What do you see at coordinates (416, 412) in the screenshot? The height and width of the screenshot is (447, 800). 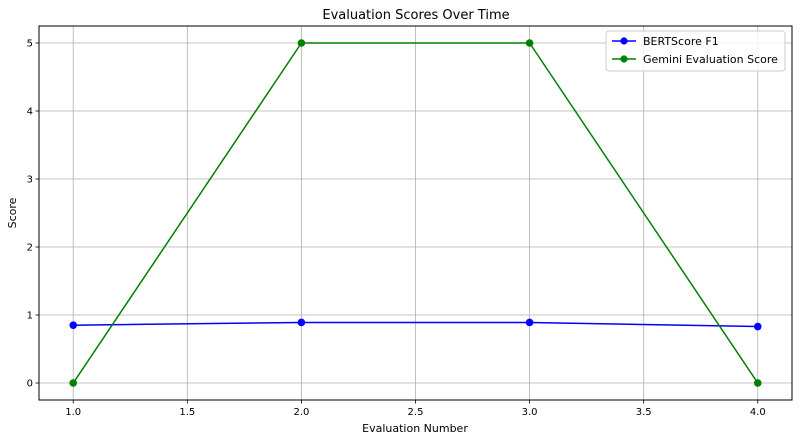 I see `x-tick-label: 2.5` at bounding box center [416, 412].